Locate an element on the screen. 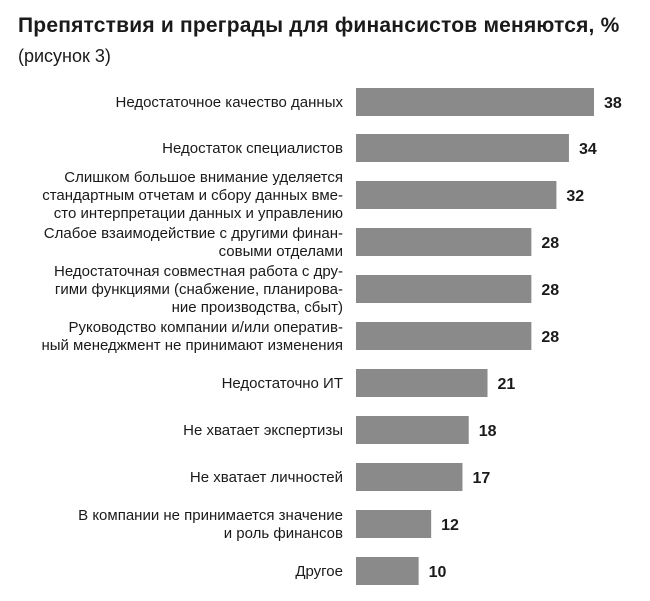  value-label-5: 28 is located at coordinates (550, 337).